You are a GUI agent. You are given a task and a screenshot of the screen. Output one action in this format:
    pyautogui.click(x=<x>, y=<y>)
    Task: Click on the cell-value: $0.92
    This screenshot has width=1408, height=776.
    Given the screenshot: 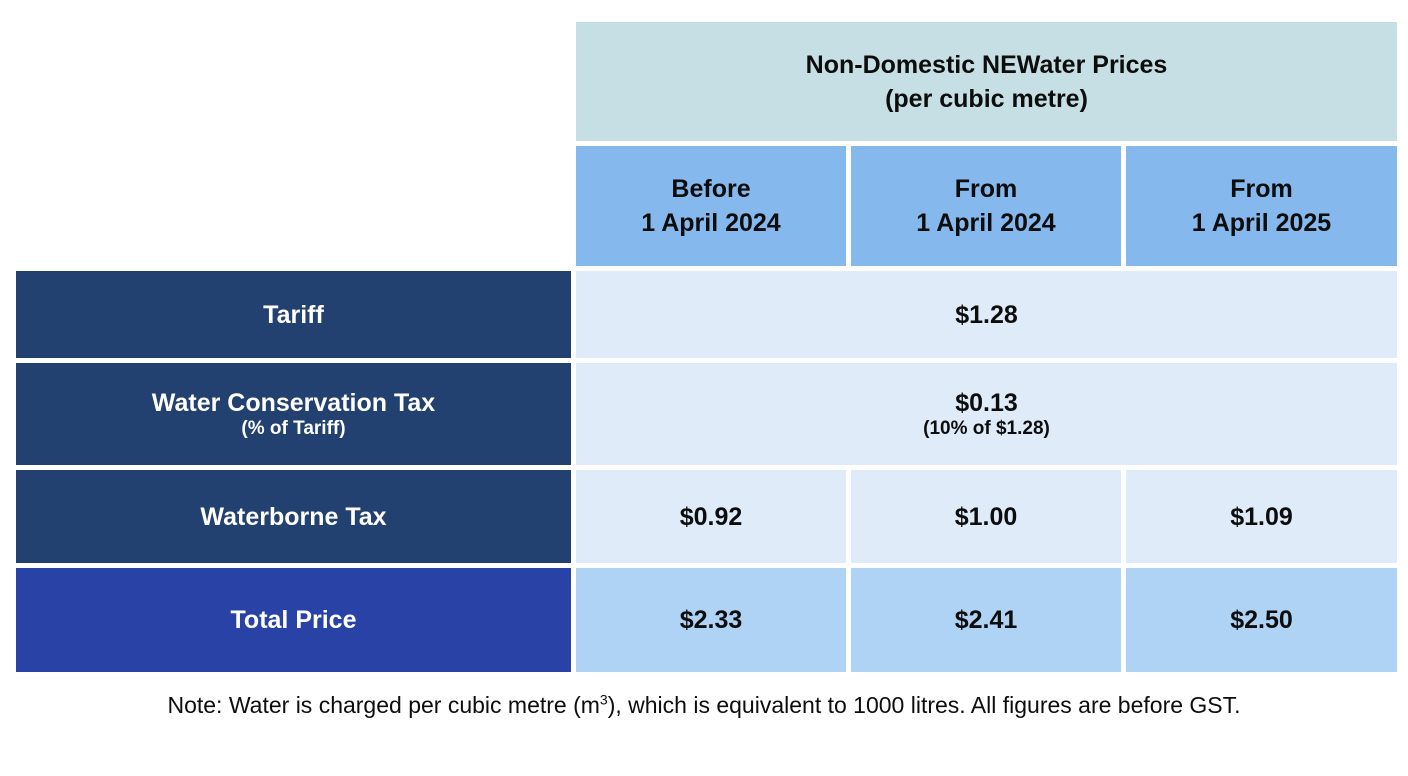 What is the action you would take?
    pyautogui.click(x=711, y=516)
    